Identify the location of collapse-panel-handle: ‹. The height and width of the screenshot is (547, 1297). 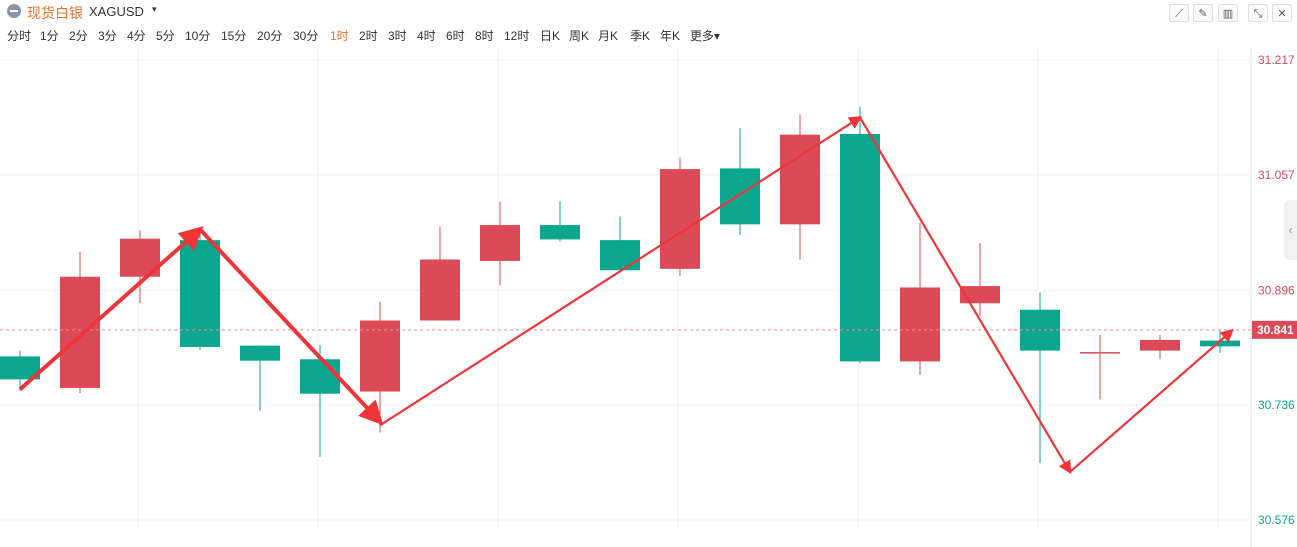
(1290, 230).